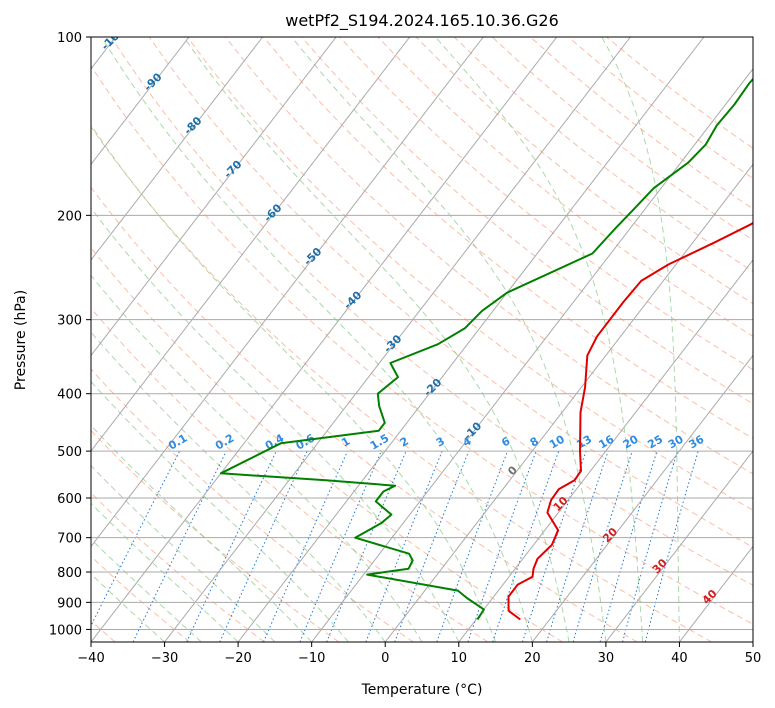 This screenshot has height=708, width=775. Describe the element at coordinates (379, 442) in the screenshot. I see `mixing-ratio-label: 1.5` at that location.